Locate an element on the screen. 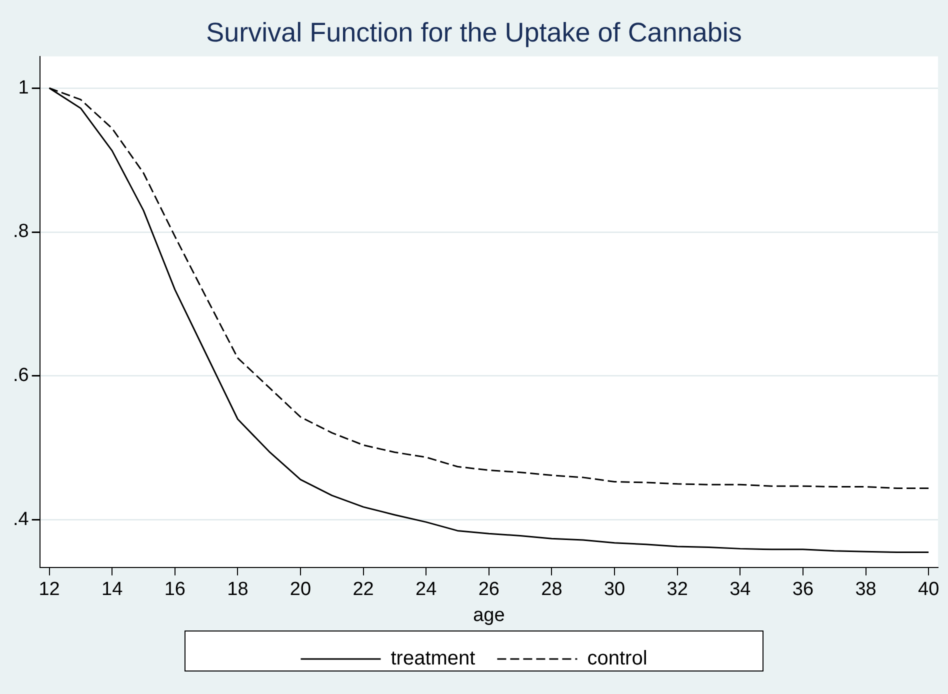  x-tick-label: 40 is located at coordinates (929, 589).